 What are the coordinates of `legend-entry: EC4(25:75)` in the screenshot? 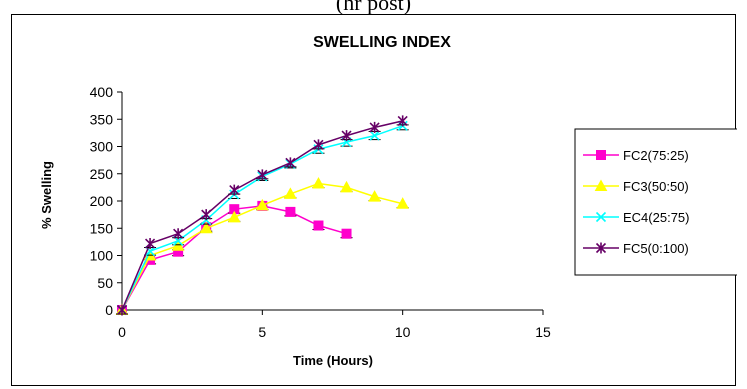 It's located at (636, 217).